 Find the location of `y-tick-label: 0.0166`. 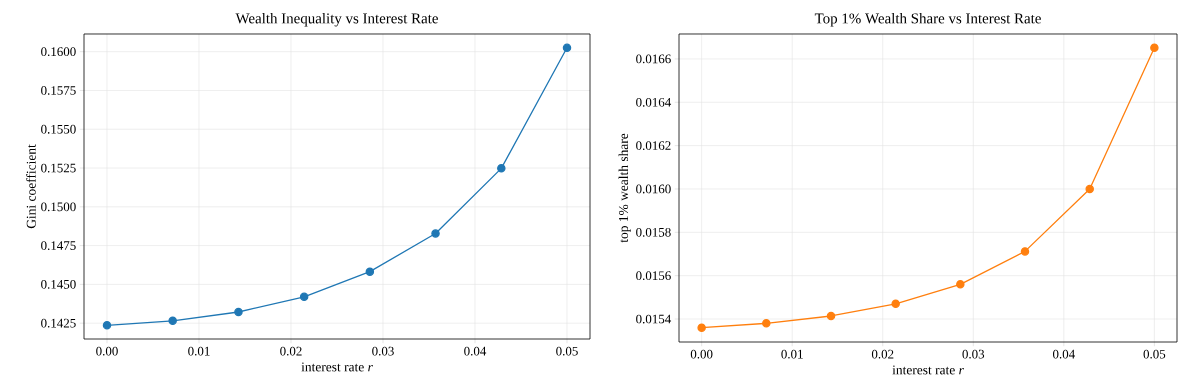

y-tick-label: 0.0166 is located at coordinates (653, 59).